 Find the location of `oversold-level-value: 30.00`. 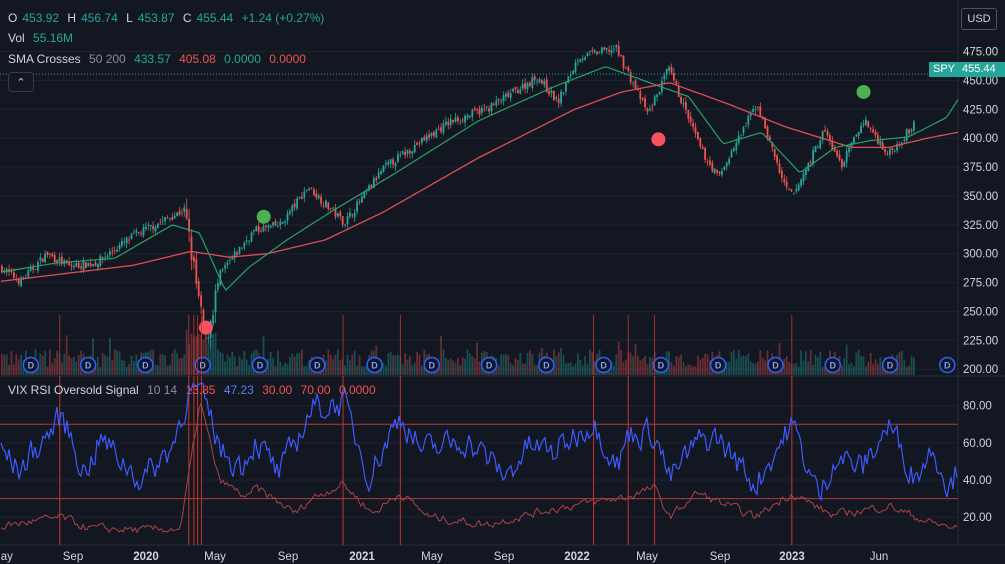

oversold-level-value: 30.00 is located at coordinates (277, 390).